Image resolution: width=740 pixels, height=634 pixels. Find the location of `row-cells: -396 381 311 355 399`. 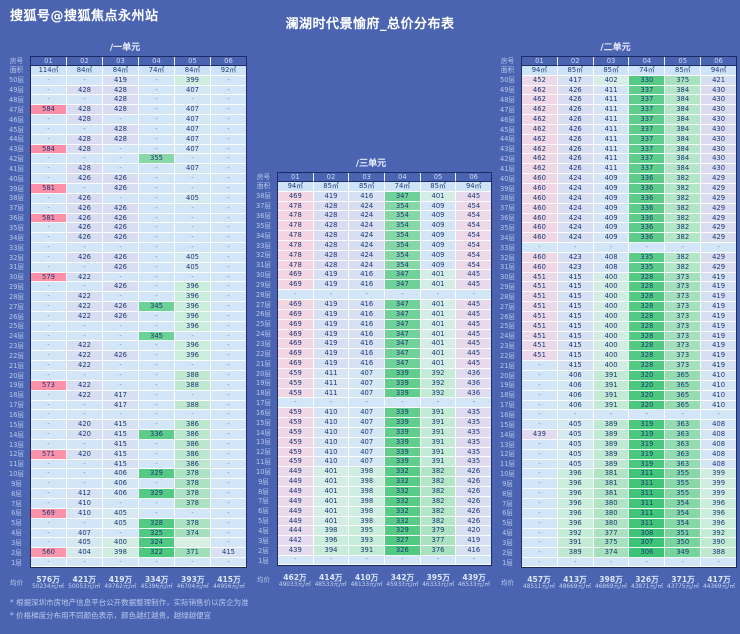

row-cells: -396 381 311 355 399 is located at coordinates (629, 474).